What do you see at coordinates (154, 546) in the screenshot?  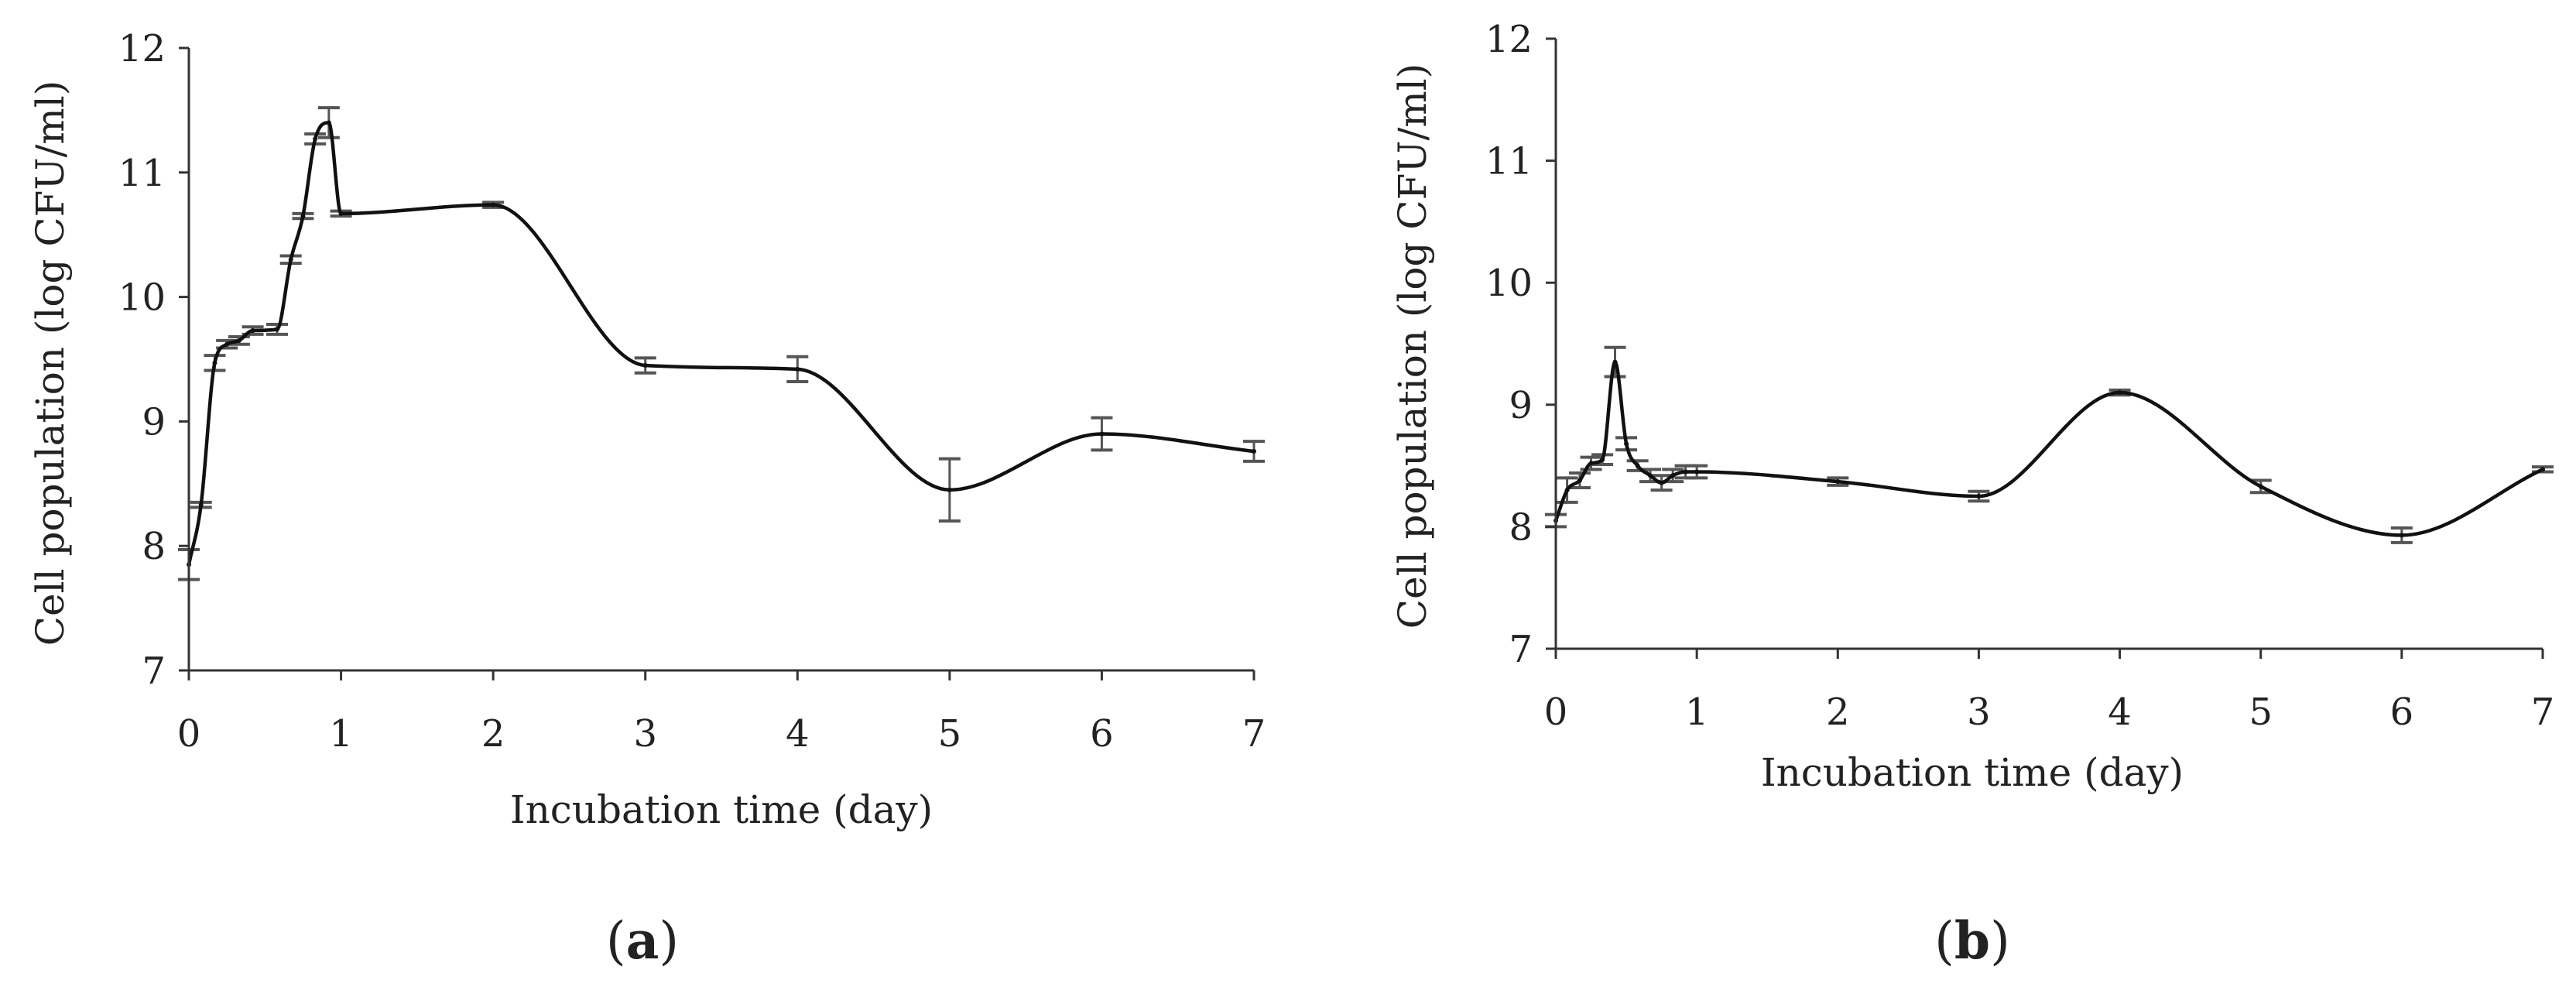 I see `chart-a-y-tick-label: 8` at bounding box center [154, 546].